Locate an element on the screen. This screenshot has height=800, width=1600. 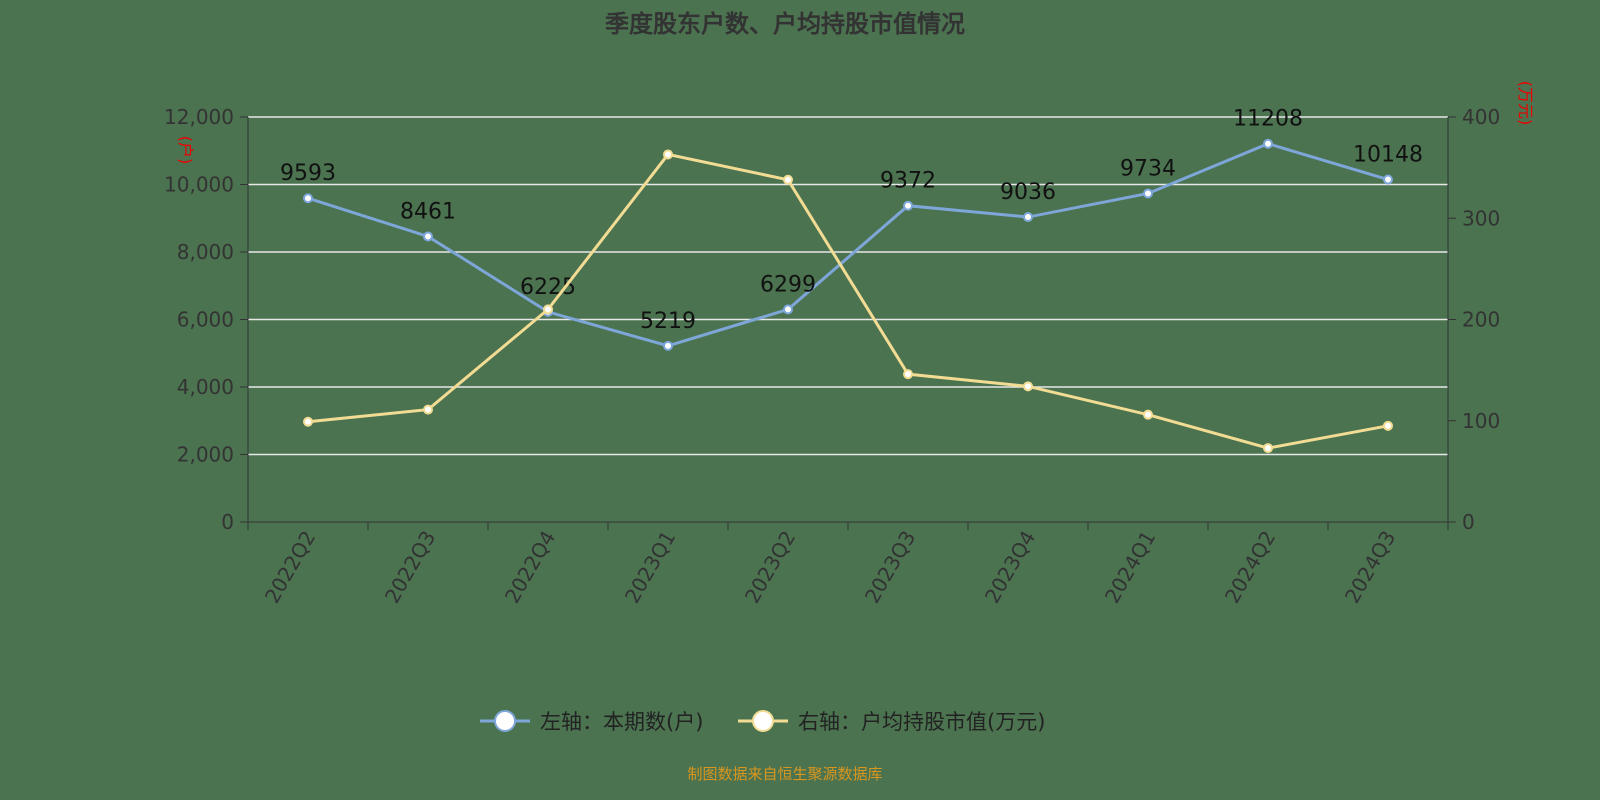
data-label: 9372 is located at coordinates (908, 181).